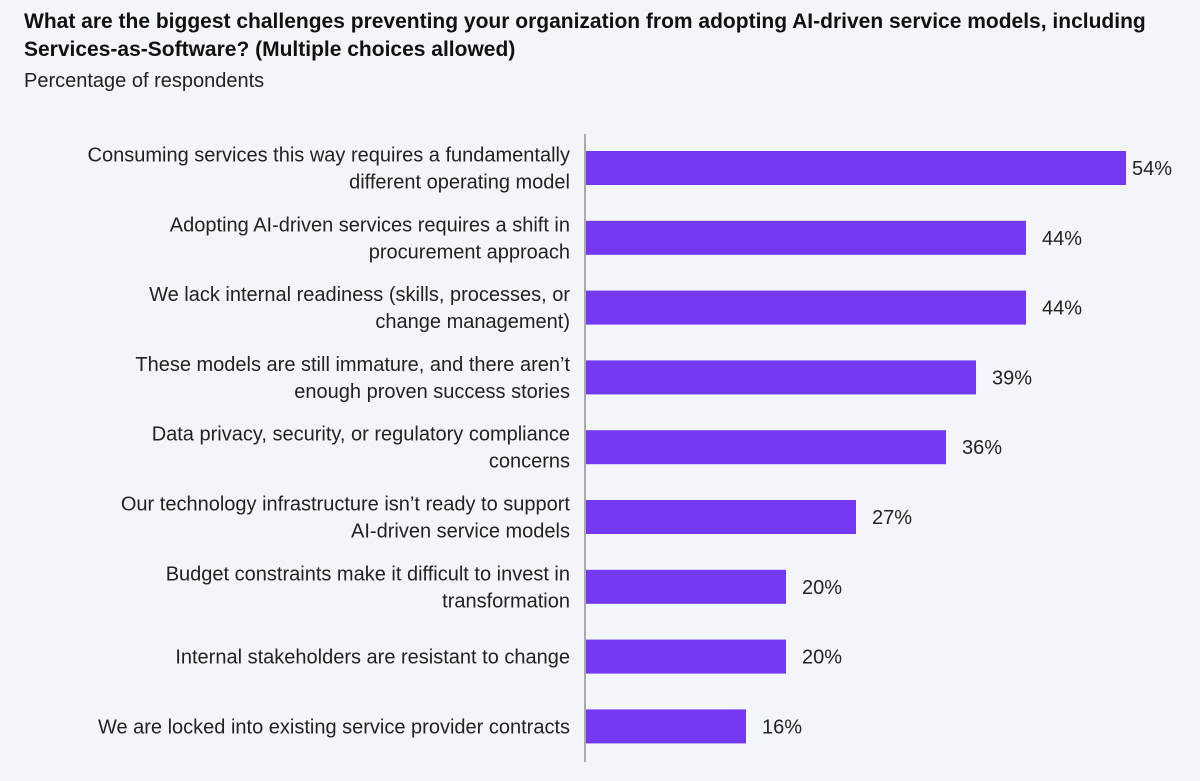 Image resolution: width=1200 pixels, height=781 pixels. Describe the element at coordinates (822, 588) in the screenshot. I see `value-label-6: 20%` at that location.